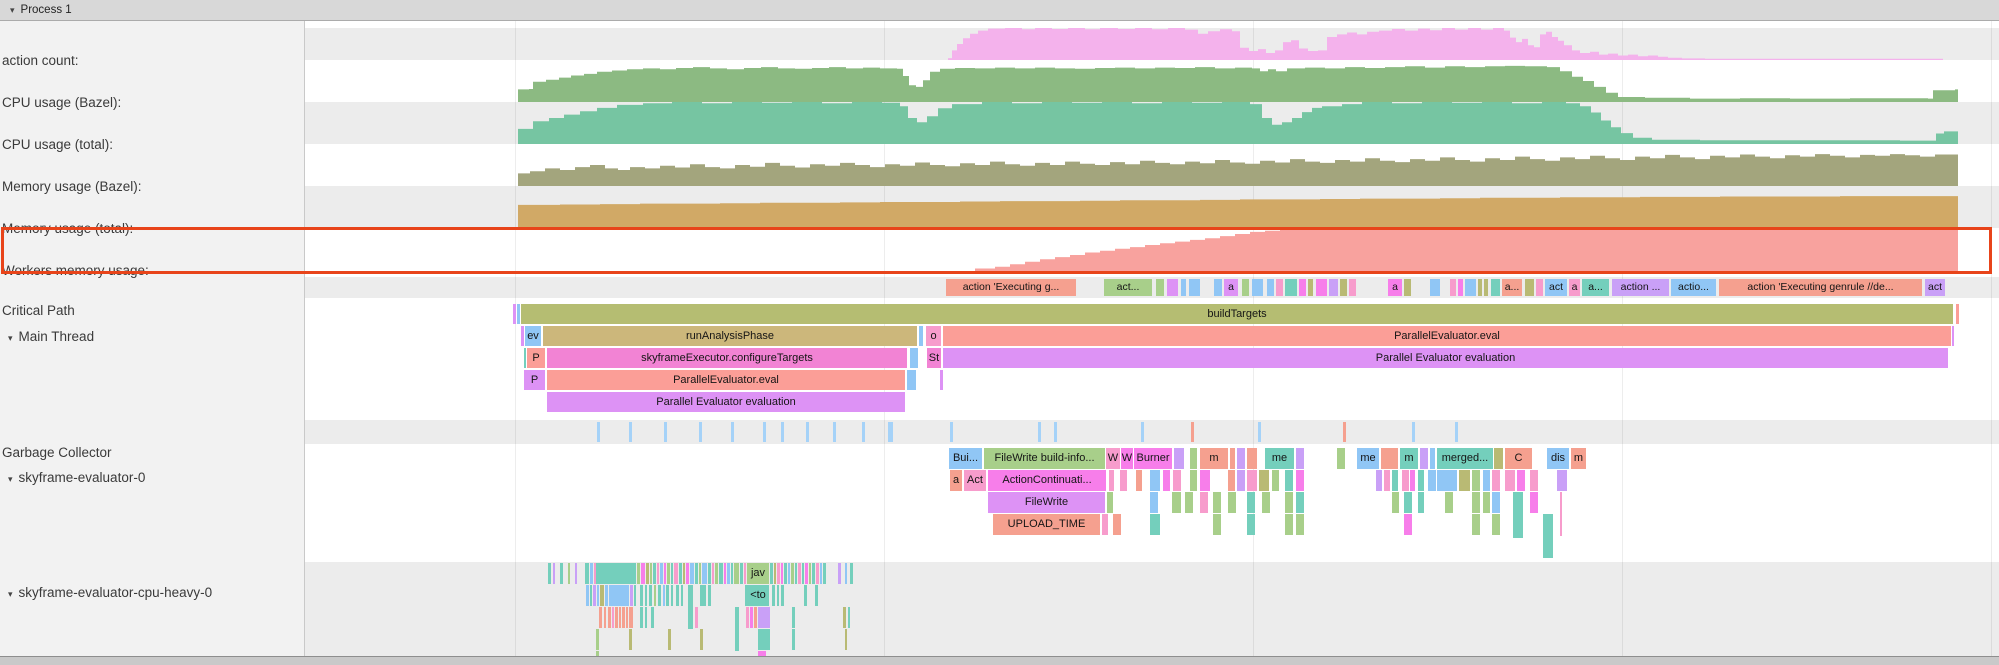 This screenshot has height=665, width=1999. I want to click on trace-event: <to, so click(758, 595).